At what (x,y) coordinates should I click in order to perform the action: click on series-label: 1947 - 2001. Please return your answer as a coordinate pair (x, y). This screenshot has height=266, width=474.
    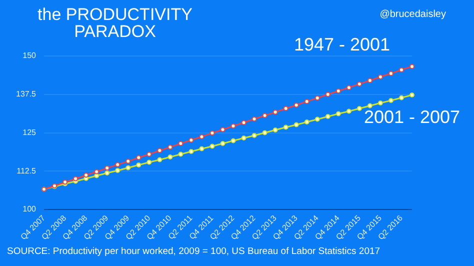
    Looking at the image, I should click on (342, 44).